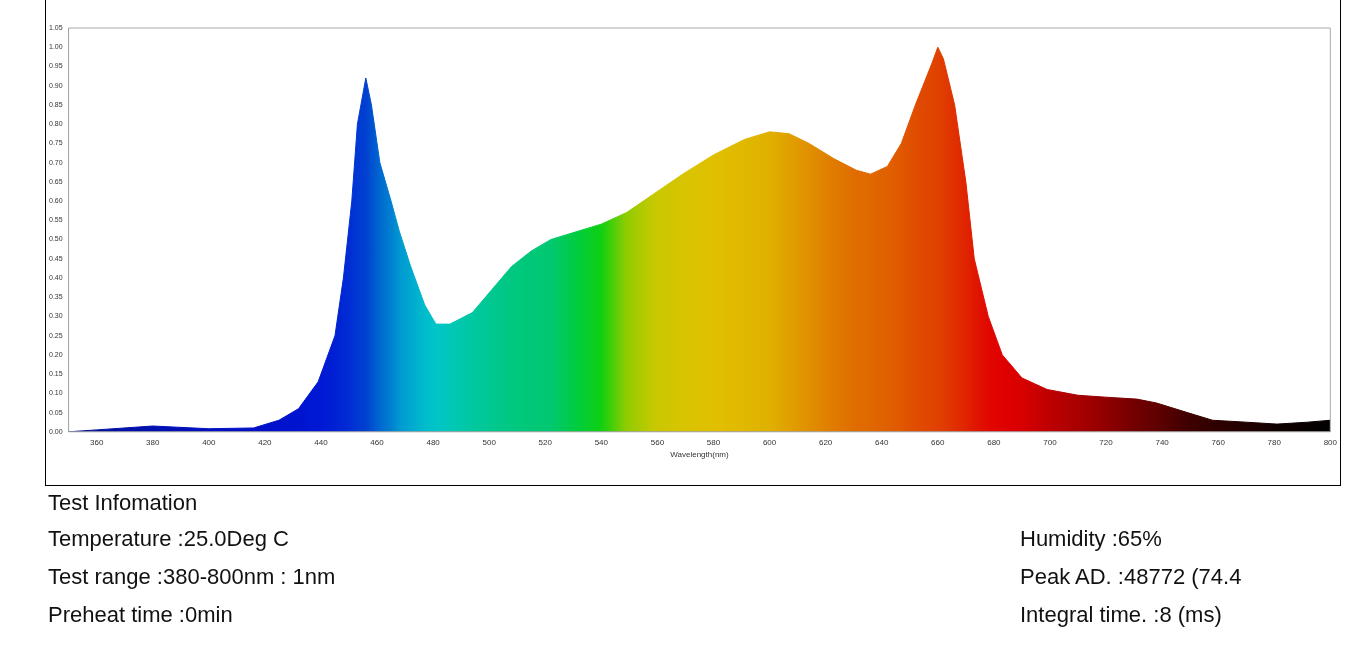 Image resolution: width=1369 pixels, height=663 pixels. Describe the element at coordinates (192, 577) in the screenshot. I see `text: Test range :380-800nm : 1nm` at that location.